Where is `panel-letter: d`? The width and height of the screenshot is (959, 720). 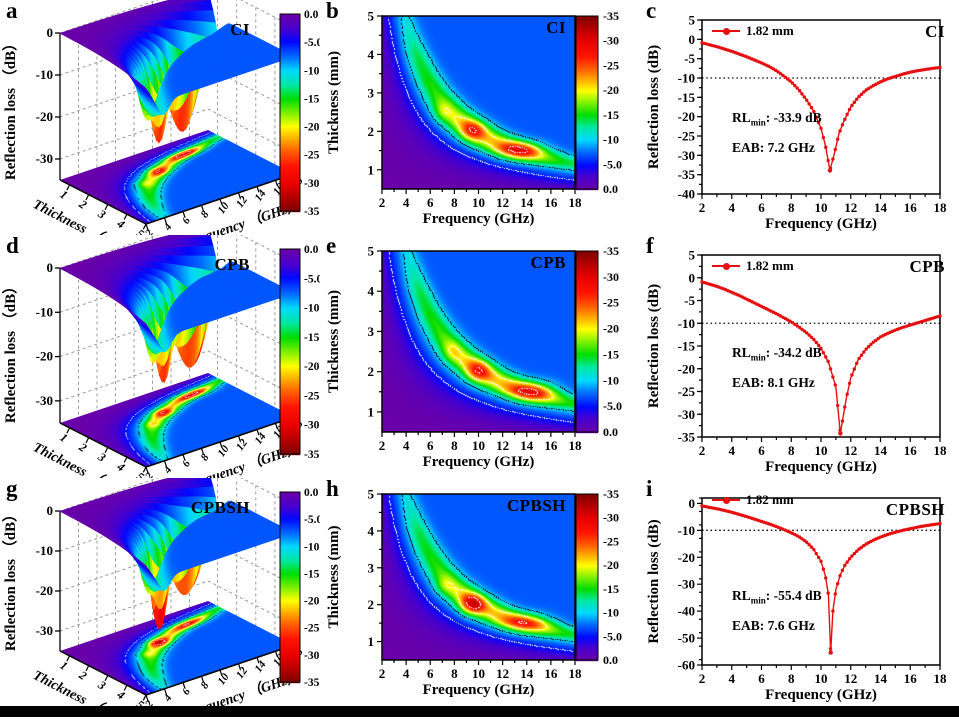 panel-letter: d is located at coordinates (12, 245).